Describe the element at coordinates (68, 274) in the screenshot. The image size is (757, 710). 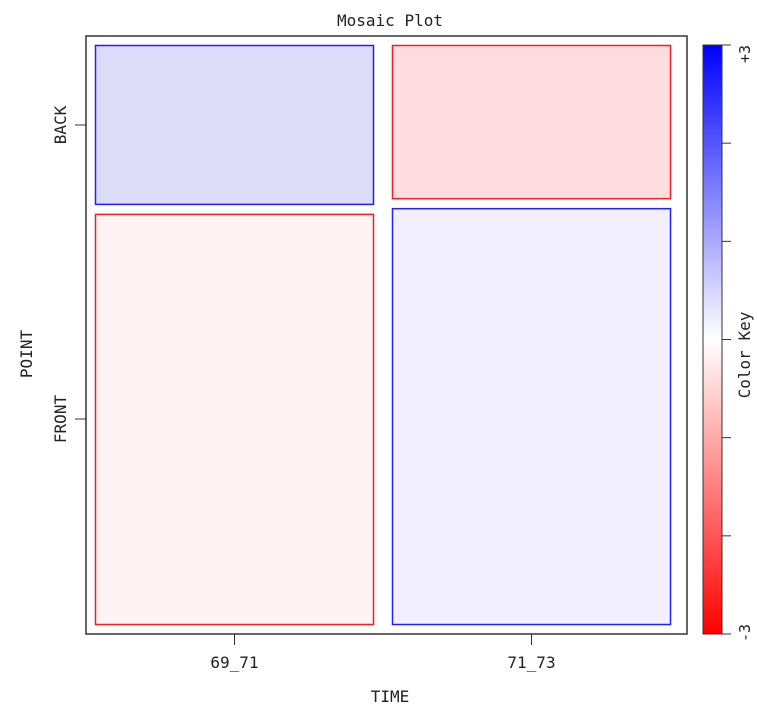
I see `y-axis: BACK FRONT` at that location.